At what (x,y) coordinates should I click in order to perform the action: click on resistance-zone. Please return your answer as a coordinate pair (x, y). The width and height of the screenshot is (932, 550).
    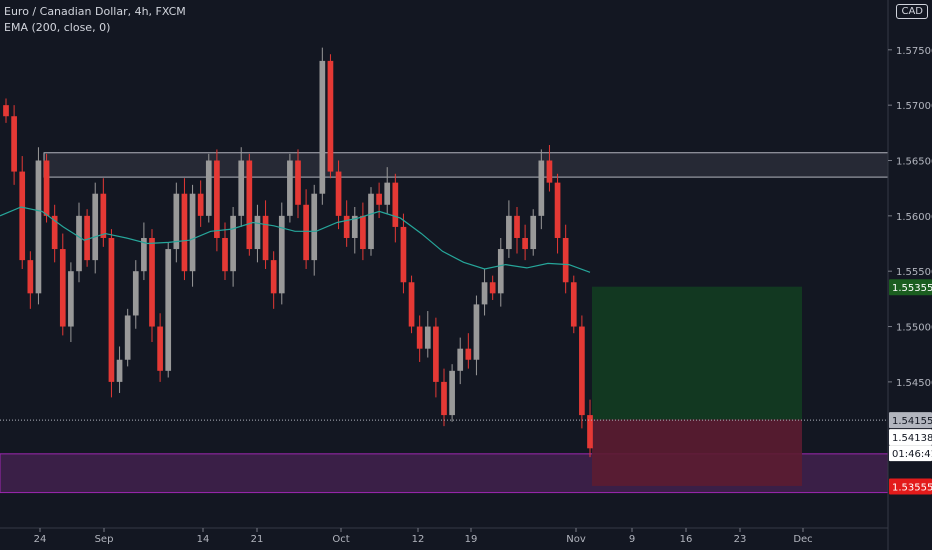
    Looking at the image, I should click on (466, 165).